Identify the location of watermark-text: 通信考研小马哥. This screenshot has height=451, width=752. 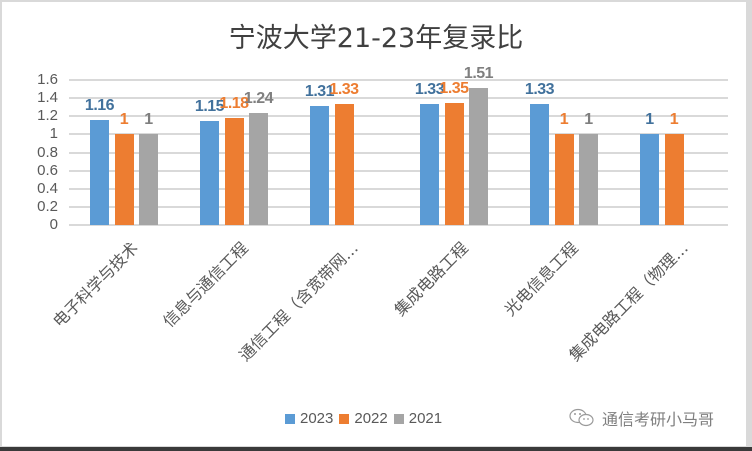
(658, 420).